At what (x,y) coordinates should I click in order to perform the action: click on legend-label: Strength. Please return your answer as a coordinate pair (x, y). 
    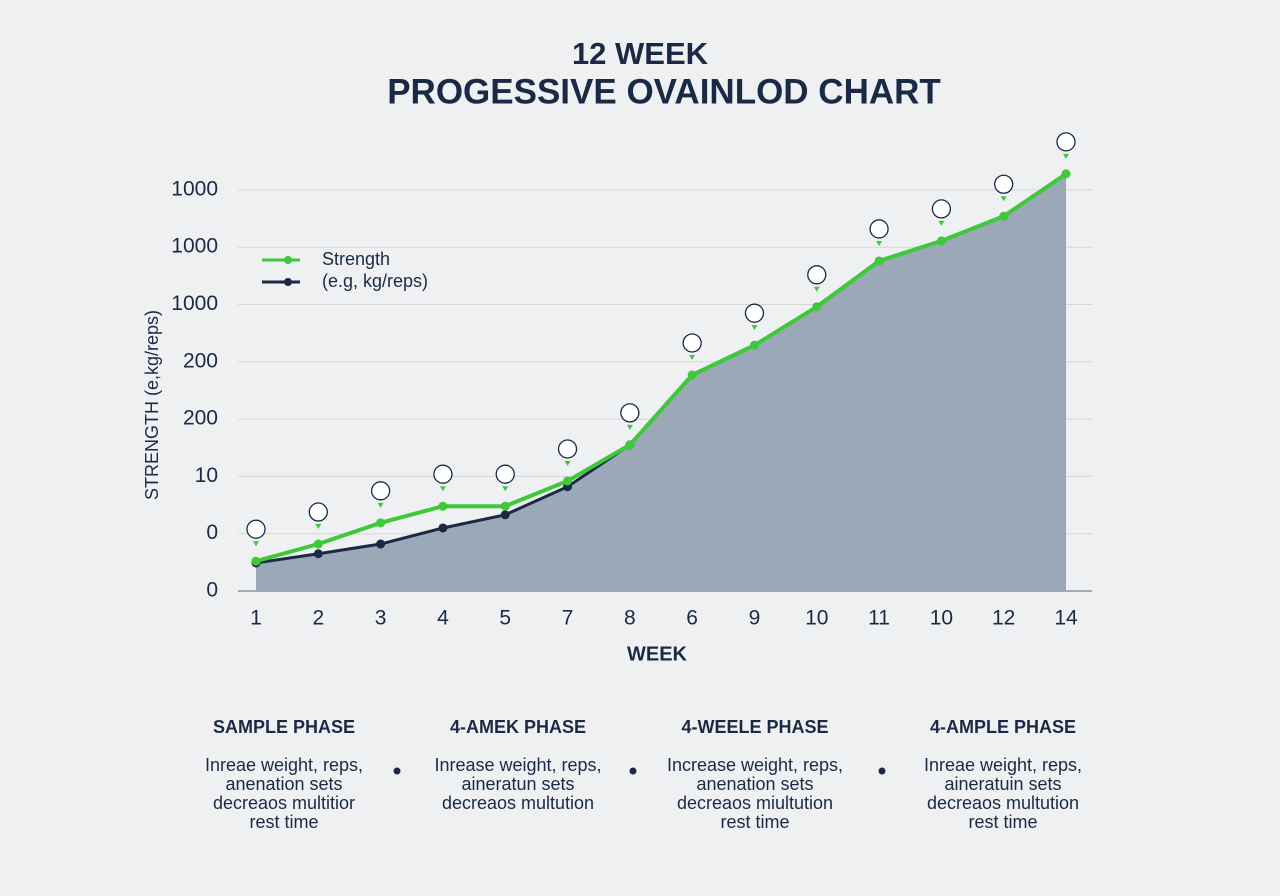
    Looking at the image, I should click on (356, 259).